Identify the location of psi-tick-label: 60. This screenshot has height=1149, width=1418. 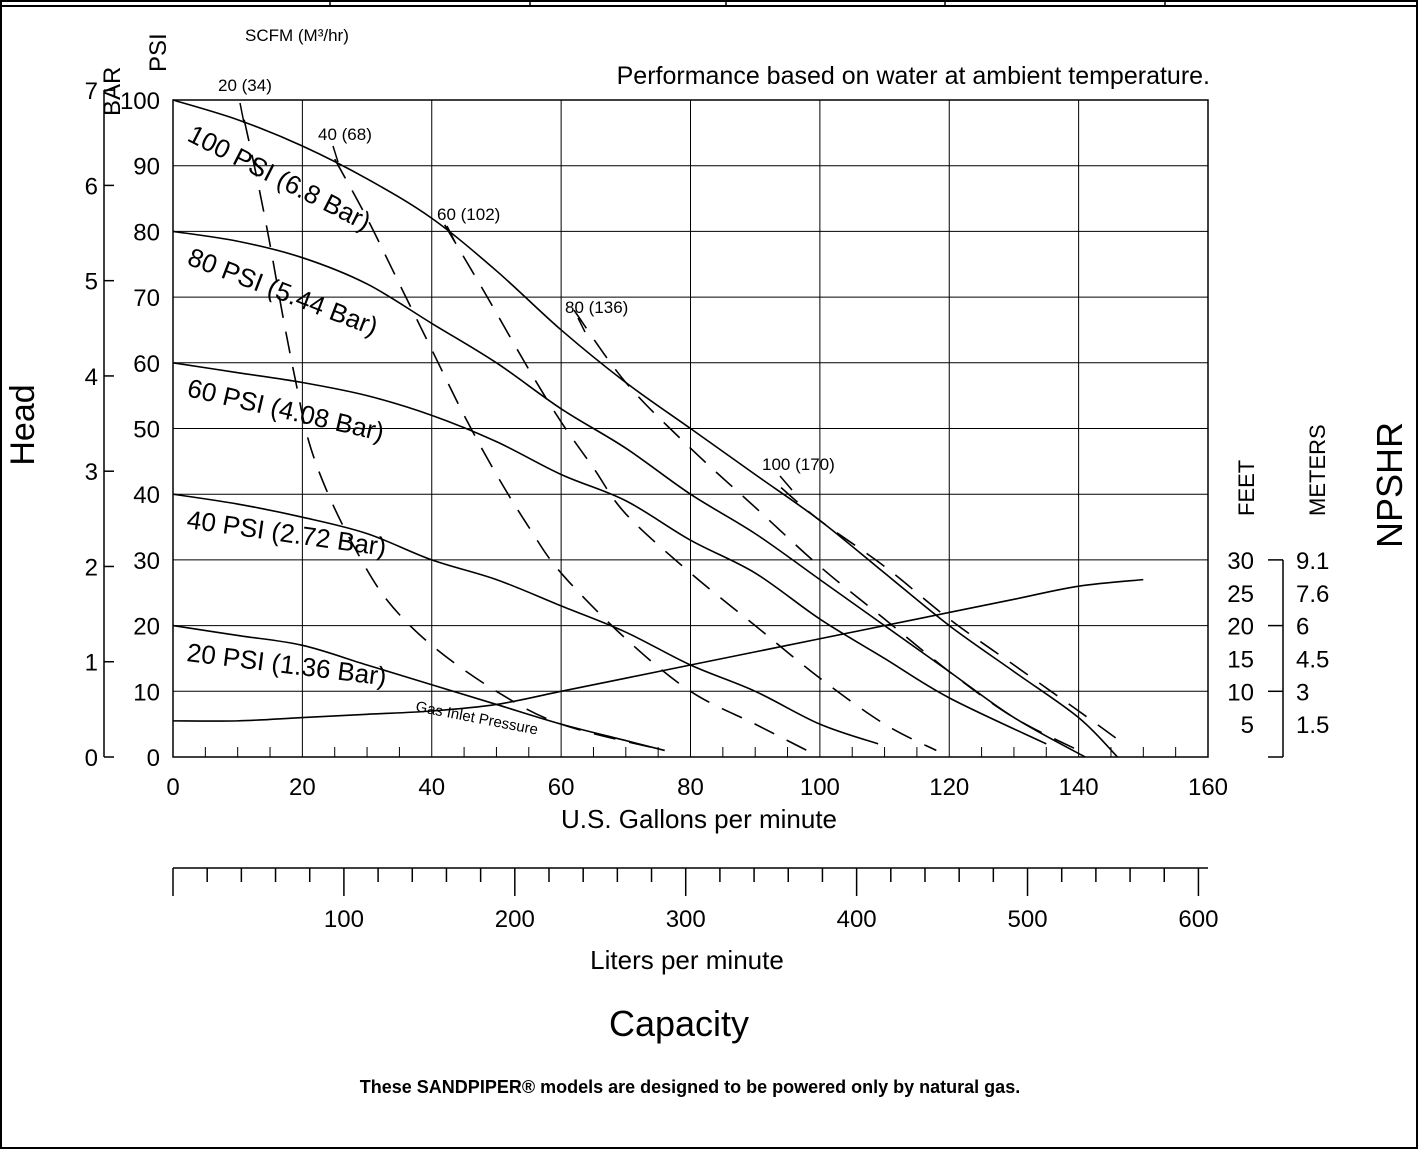
(146, 364).